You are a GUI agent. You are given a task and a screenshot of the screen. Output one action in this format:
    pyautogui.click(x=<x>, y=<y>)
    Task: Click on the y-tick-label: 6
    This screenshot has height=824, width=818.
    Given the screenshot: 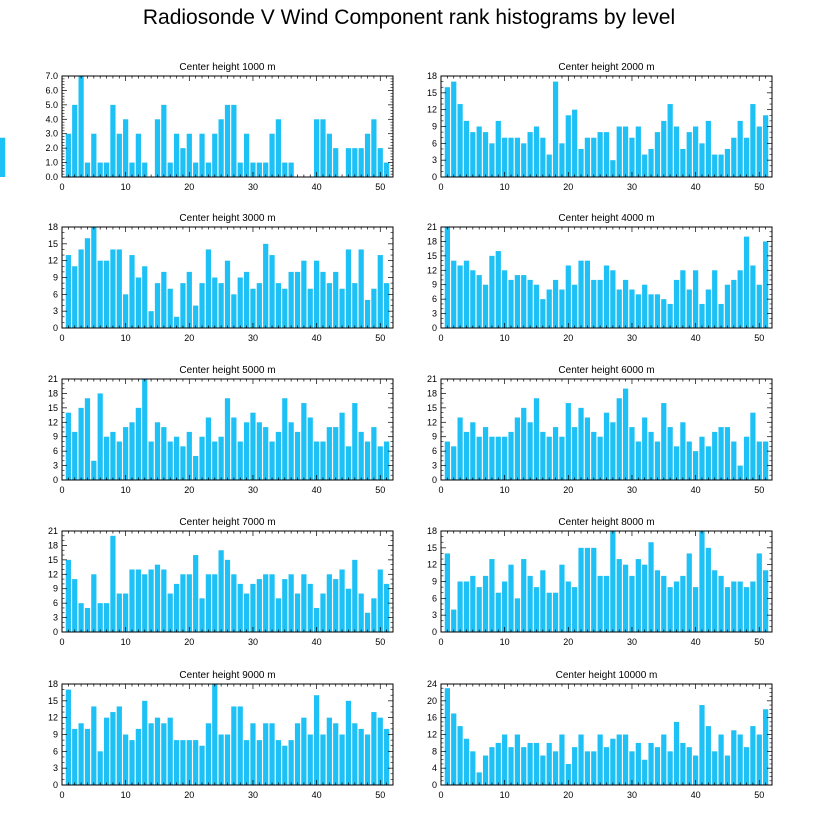 What is the action you would take?
    pyautogui.click(x=434, y=299)
    